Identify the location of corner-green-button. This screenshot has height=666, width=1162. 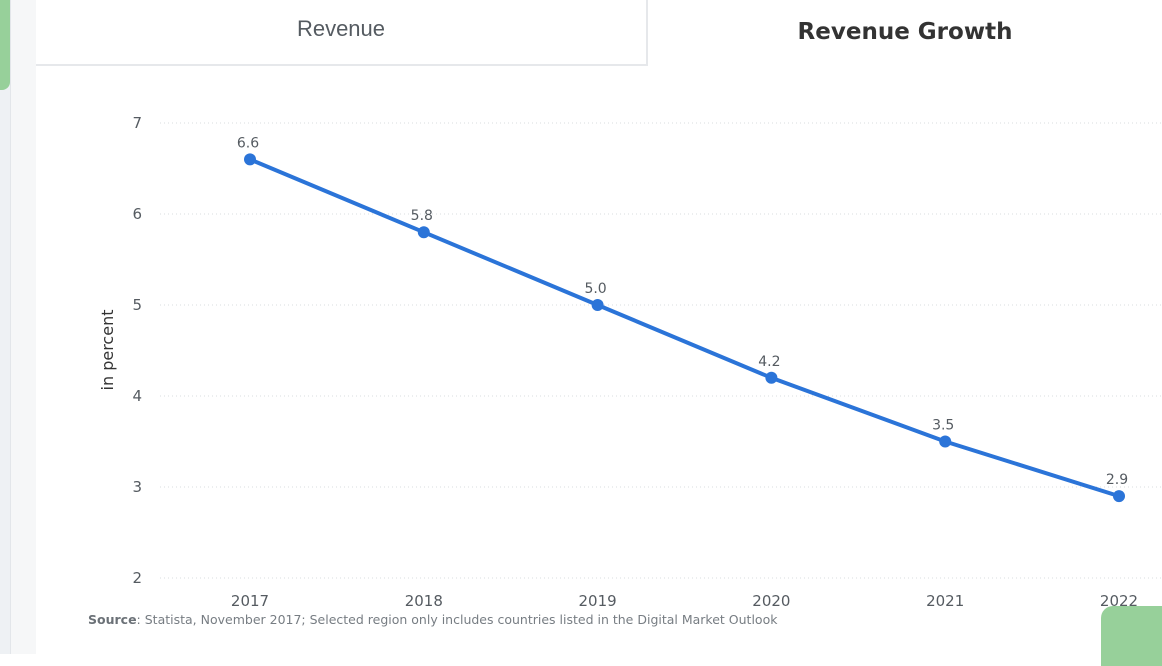
(1131, 636).